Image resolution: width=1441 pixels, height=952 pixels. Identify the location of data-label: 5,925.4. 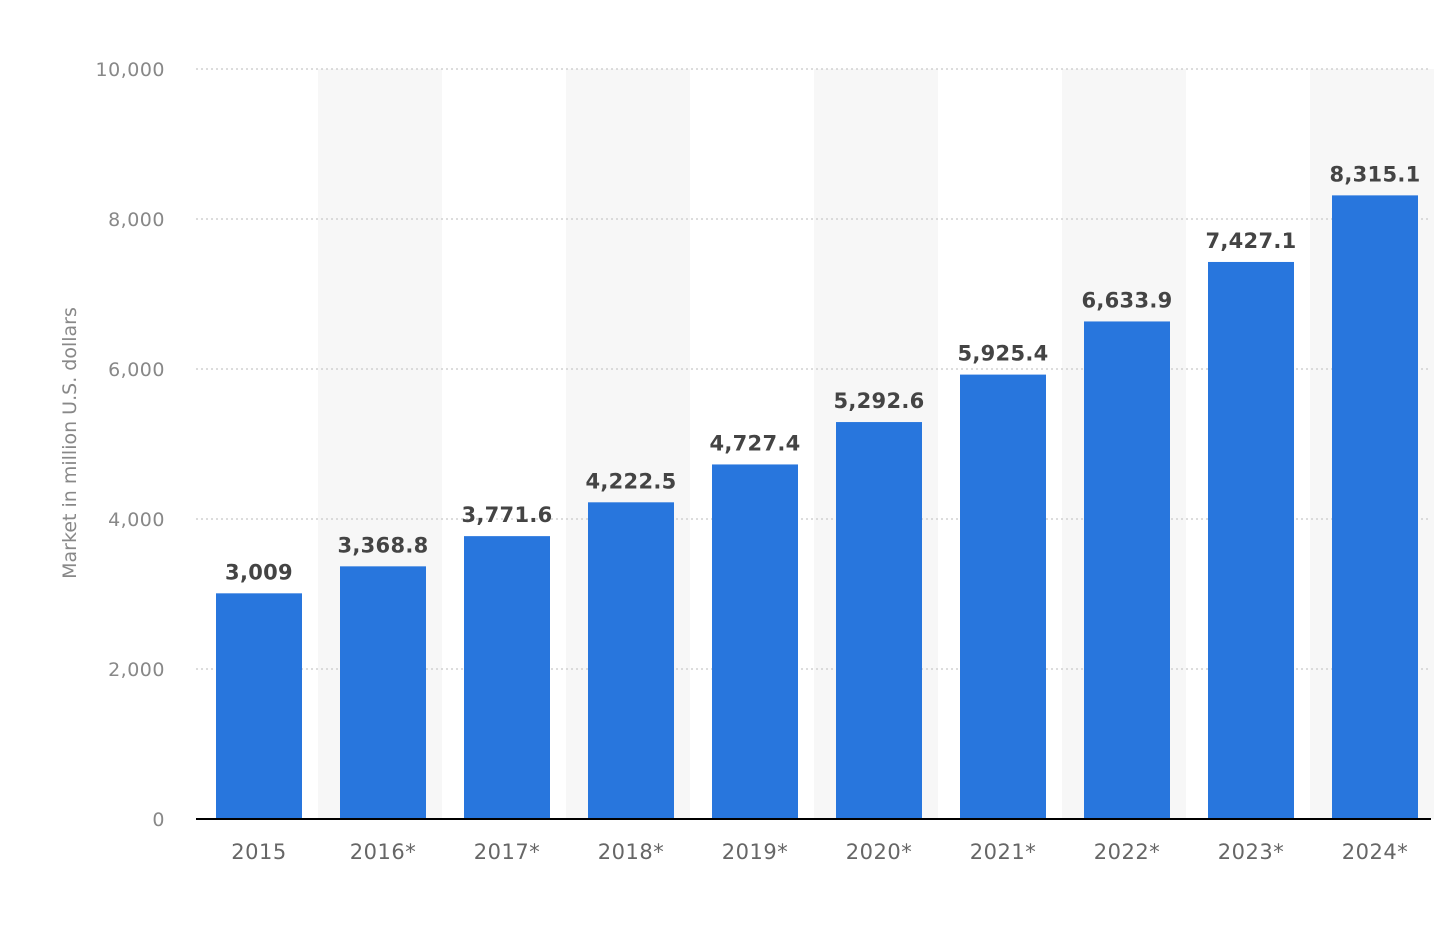
(1002, 354).